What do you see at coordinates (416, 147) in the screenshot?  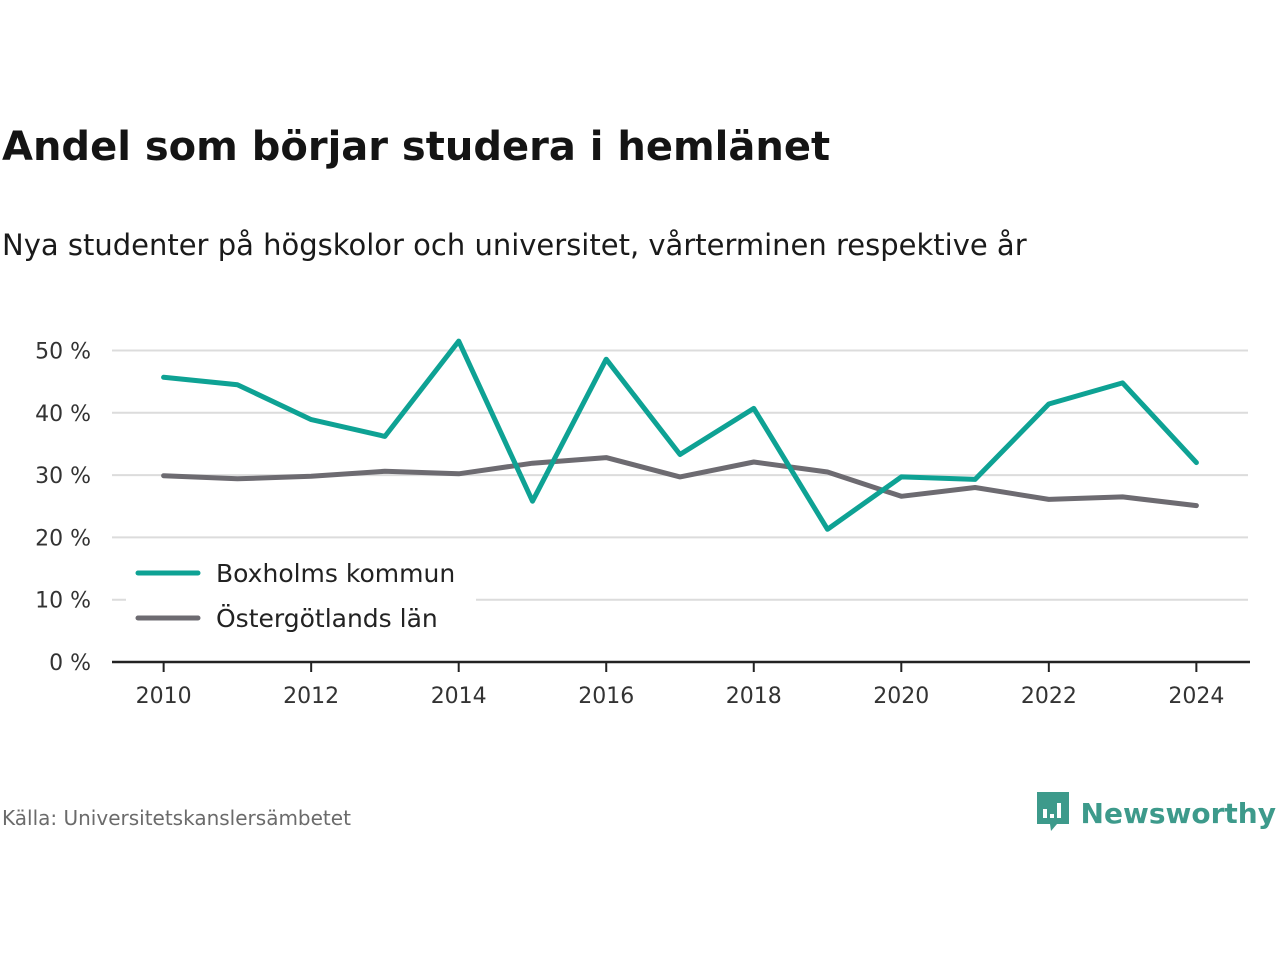 I see `chart-title: Andel som börjar studera i hemlänet` at bounding box center [416, 147].